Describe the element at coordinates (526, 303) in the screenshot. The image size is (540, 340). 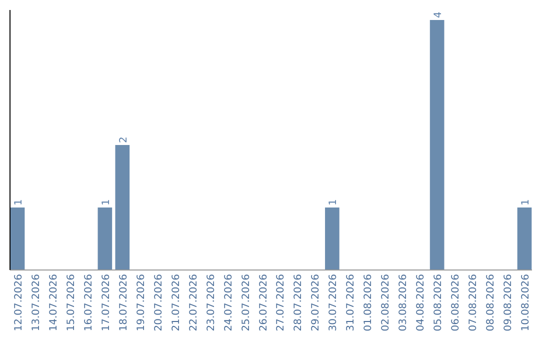
I see `x-tick-label: 10.08.2026` at that location.